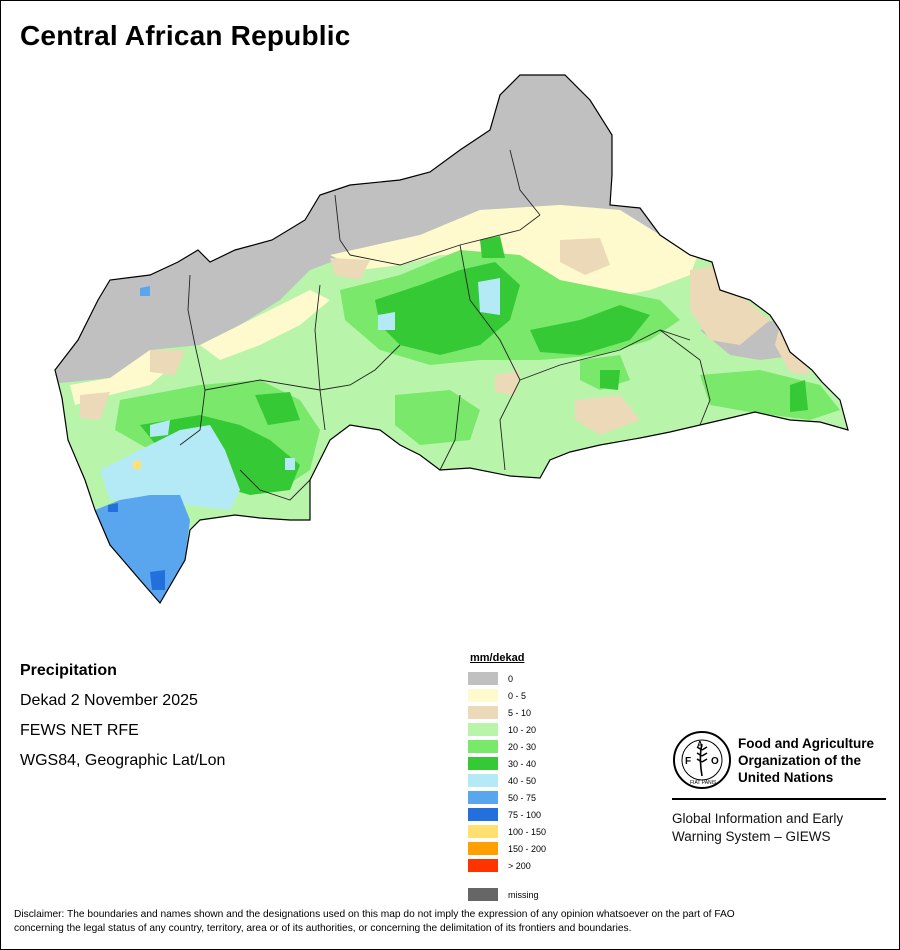 The height and width of the screenshot is (950, 900). Describe the element at coordinates (511, 678) in the screenshot. I see `legend-label: 0` at that location.